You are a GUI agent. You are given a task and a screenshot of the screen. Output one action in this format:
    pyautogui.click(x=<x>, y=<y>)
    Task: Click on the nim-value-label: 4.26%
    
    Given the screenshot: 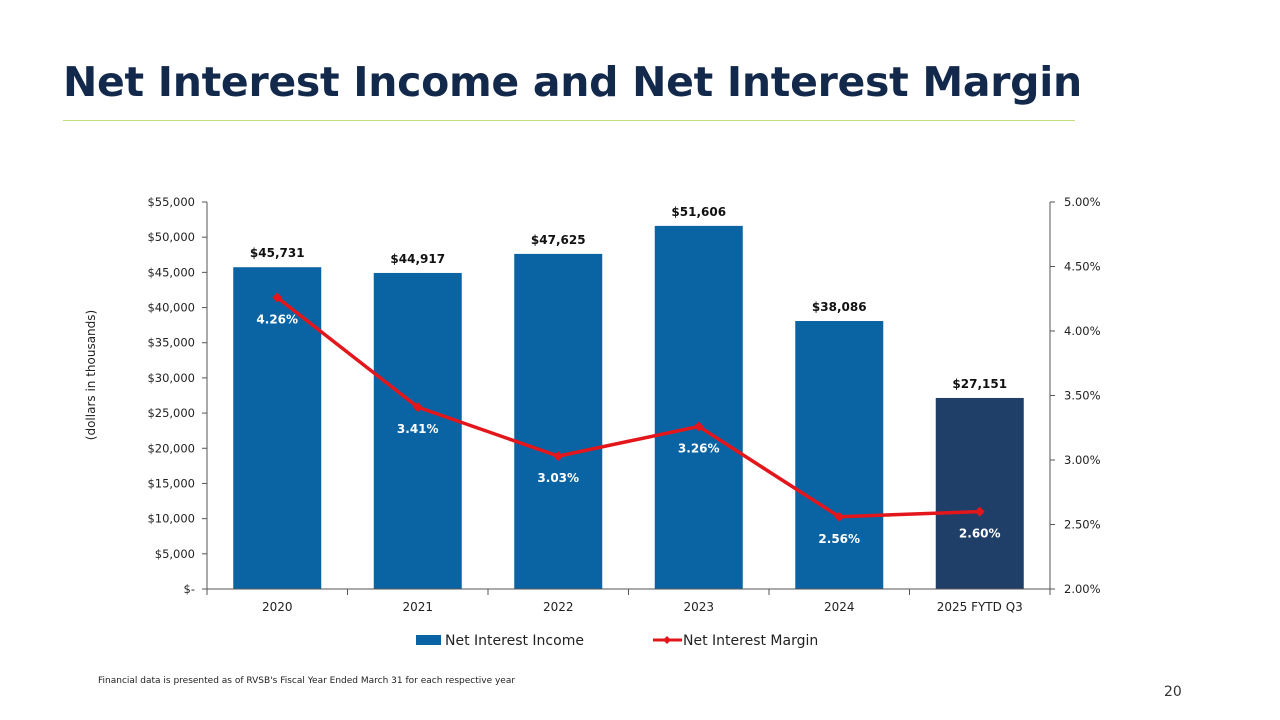 What is the action you would take?
    pyautogui.click(x=277, y=319)
    